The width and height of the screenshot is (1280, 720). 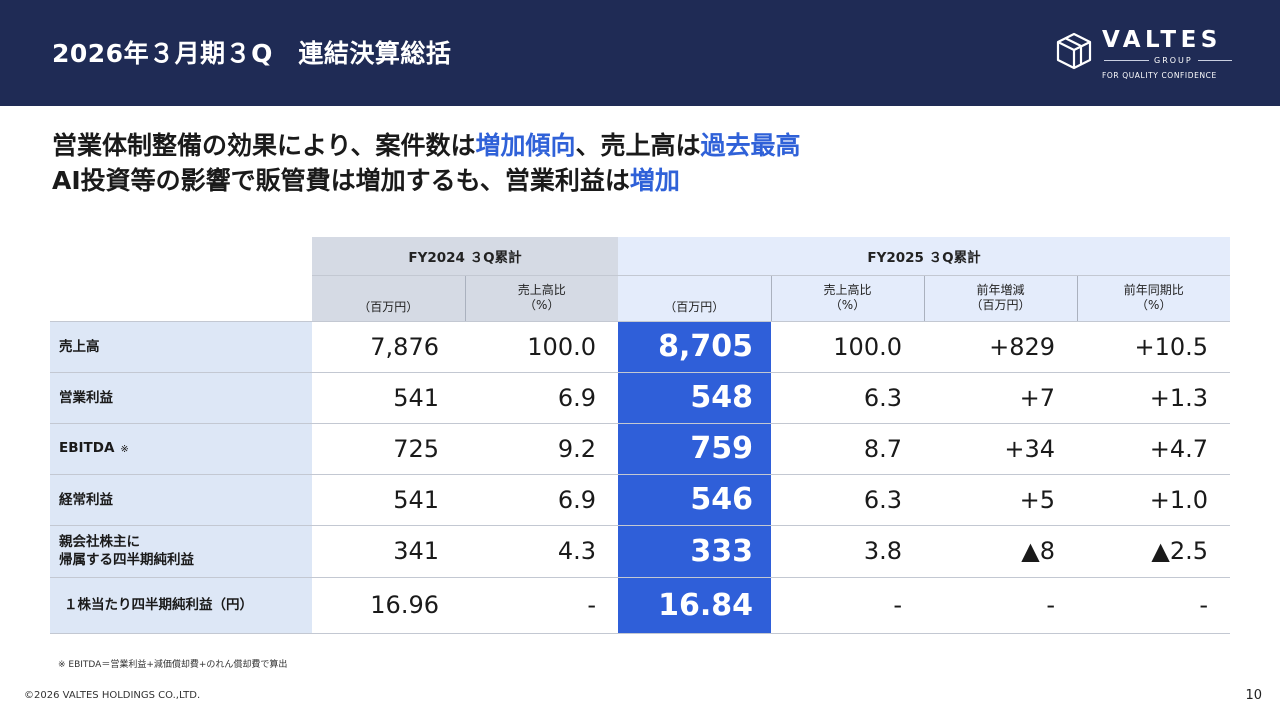 I want to click on cell-fy25-highlight: 8,705, so click(x=694, y=347).